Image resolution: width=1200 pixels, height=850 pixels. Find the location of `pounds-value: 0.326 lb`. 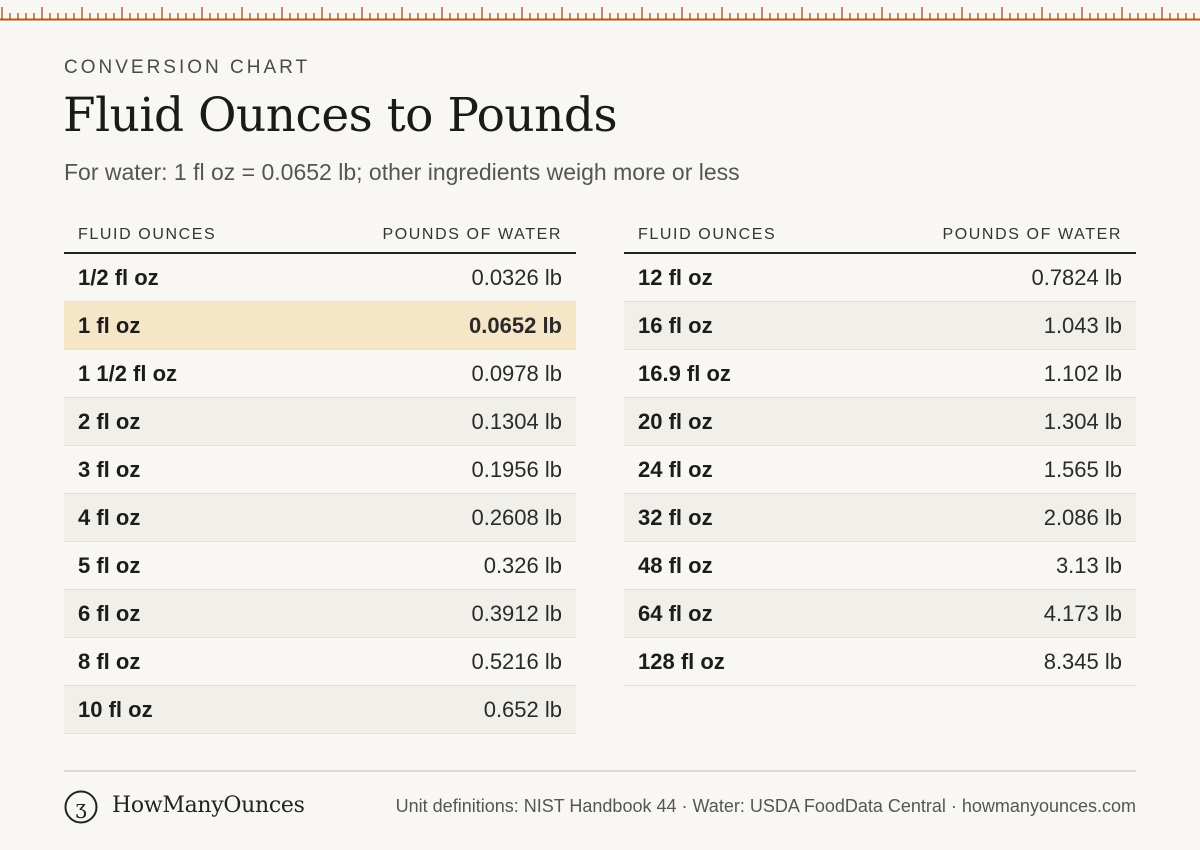

pounds-value: 0.326 lb is located at coordinates (522, 565).